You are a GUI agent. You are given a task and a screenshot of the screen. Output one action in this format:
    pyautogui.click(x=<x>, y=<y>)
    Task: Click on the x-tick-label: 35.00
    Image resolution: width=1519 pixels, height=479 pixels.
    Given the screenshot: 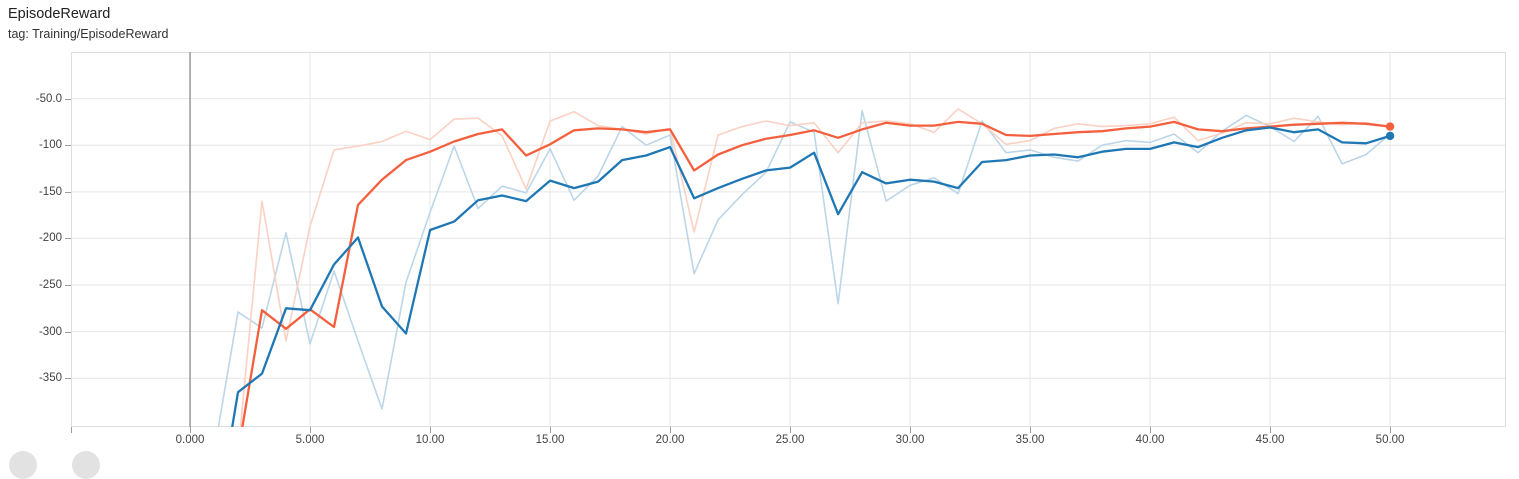 What is the action you would take?
    pyautogui.click(x=1030, y=440)
    